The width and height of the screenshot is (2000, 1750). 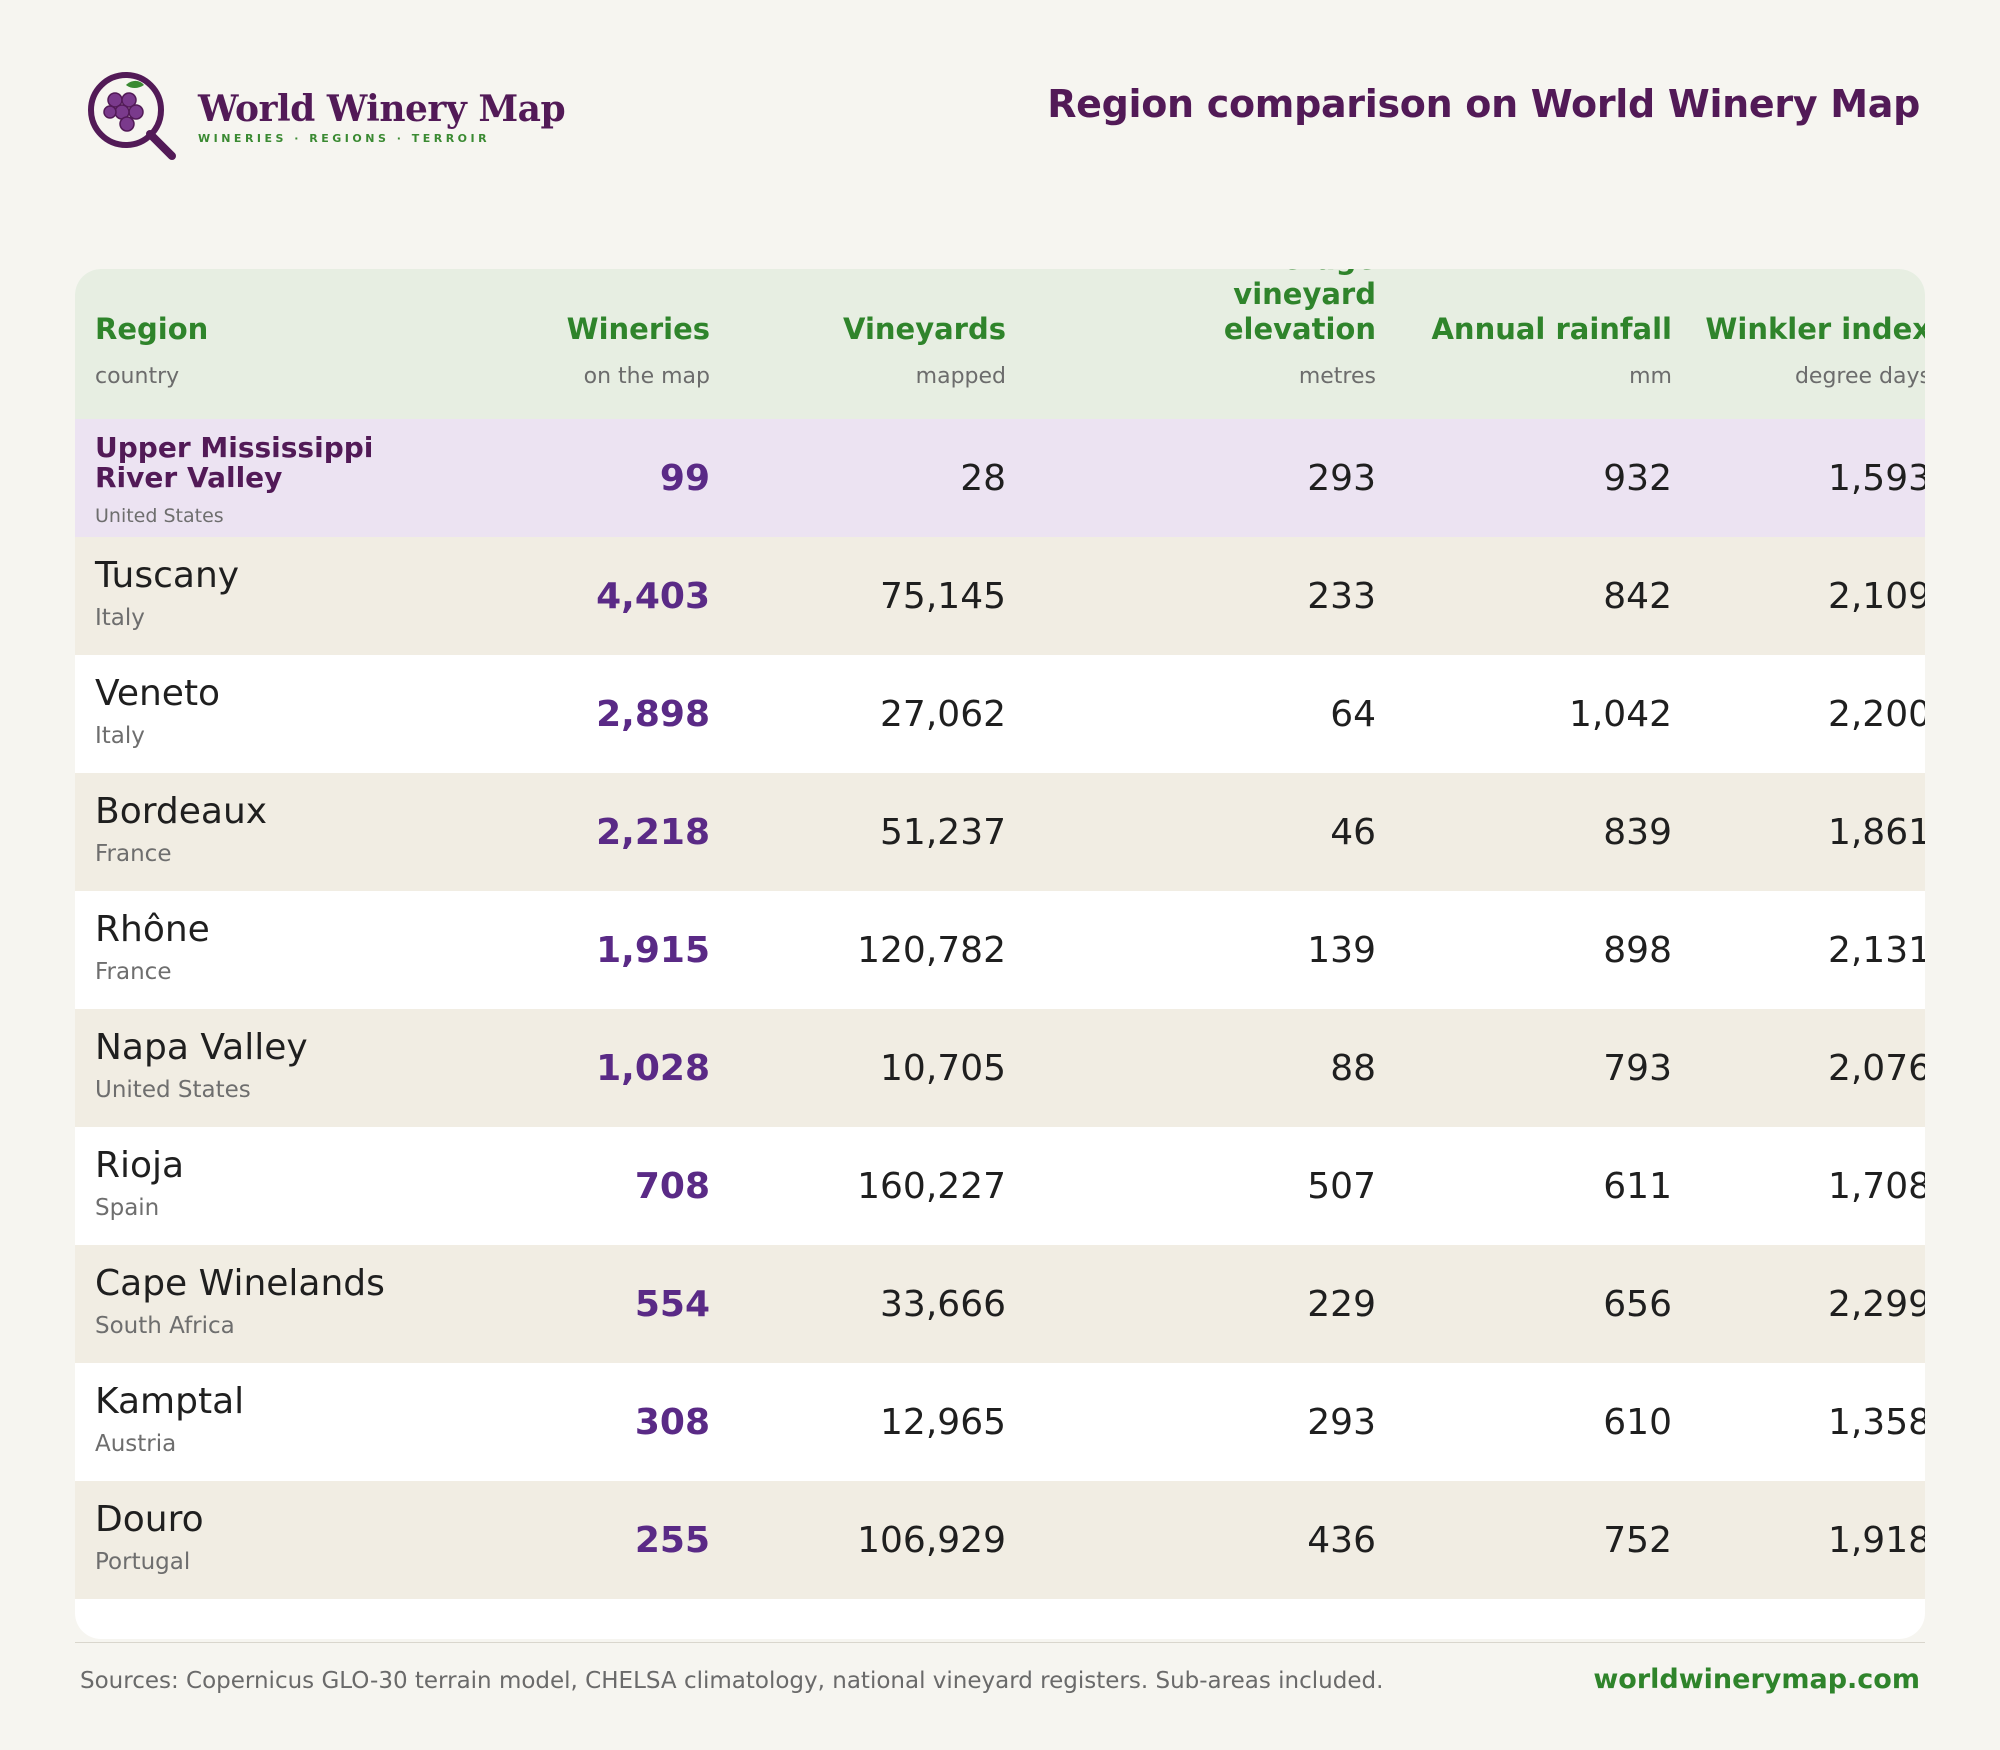 I want to click on site-link: worldwinerymap.com, so click(x=1756, y=1679).